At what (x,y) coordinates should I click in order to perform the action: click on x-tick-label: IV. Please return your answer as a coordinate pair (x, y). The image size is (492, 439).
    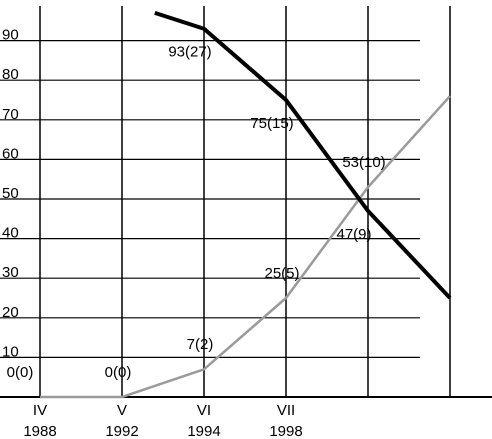
    Looking at the image, I should click on (40, 410).